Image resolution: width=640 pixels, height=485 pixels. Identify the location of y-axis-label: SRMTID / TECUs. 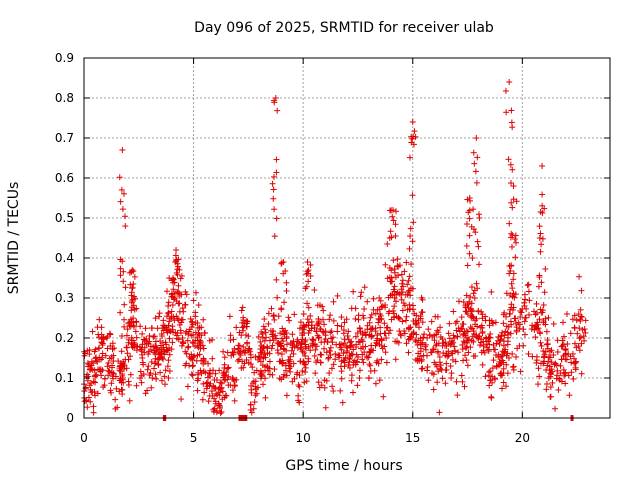
(14, 238).